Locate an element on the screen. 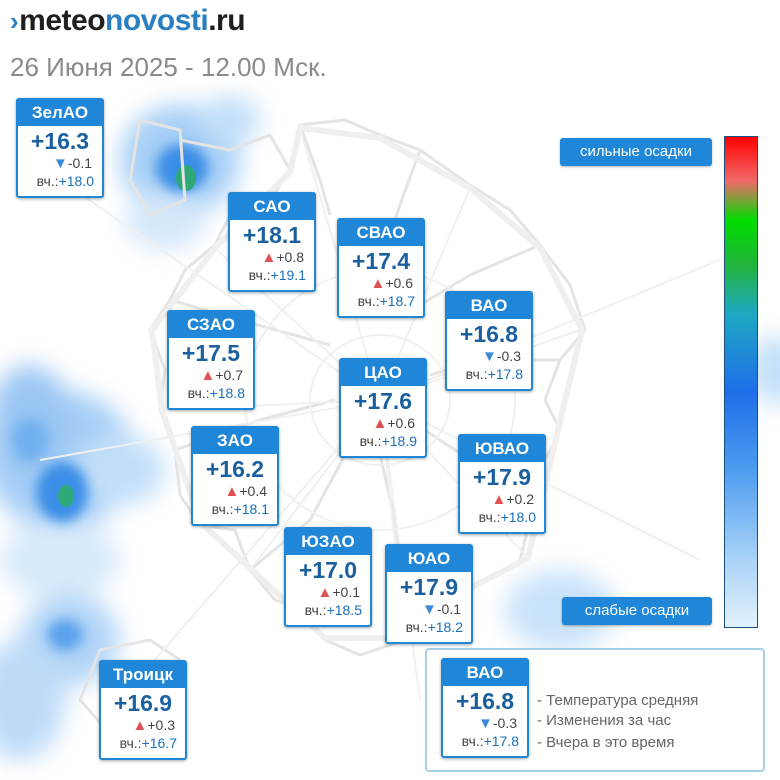 The height and width of the screenshot is (780, 780). yesterday-temp: +16.7 is located at coordinates (159, 743).